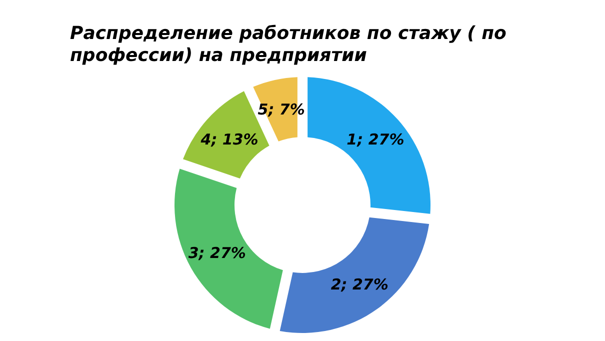 Image resolution: width=605 pixels, height=341 pixels. Describe the element at coordinates (229, 139) in the screenshot. I see `slice-label: 4; 13%` at that location.